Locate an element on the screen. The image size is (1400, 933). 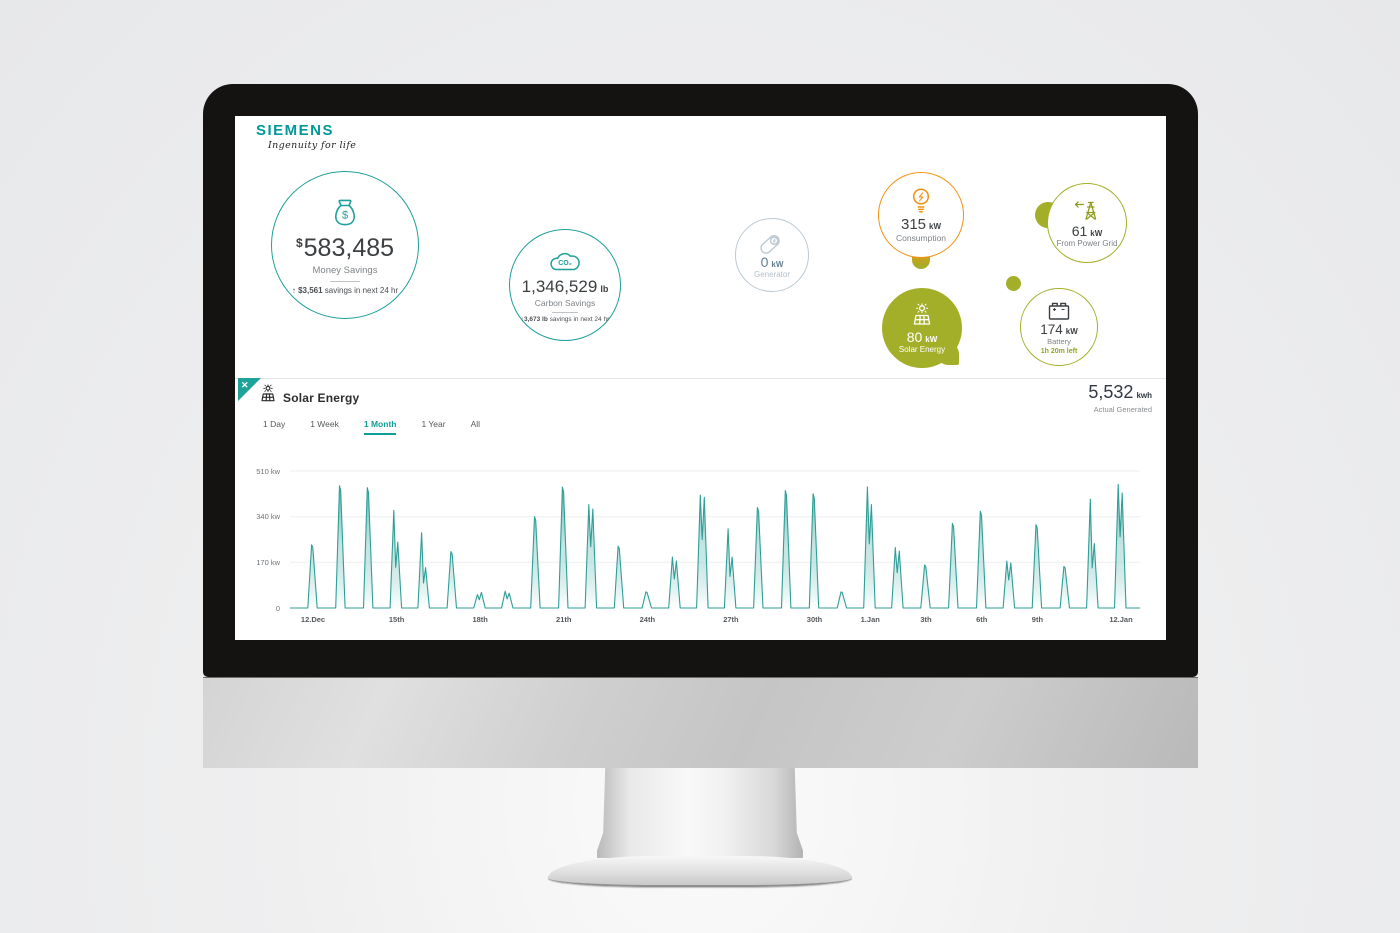
money-bag-icon: $ is located at coordinates (345, 213).